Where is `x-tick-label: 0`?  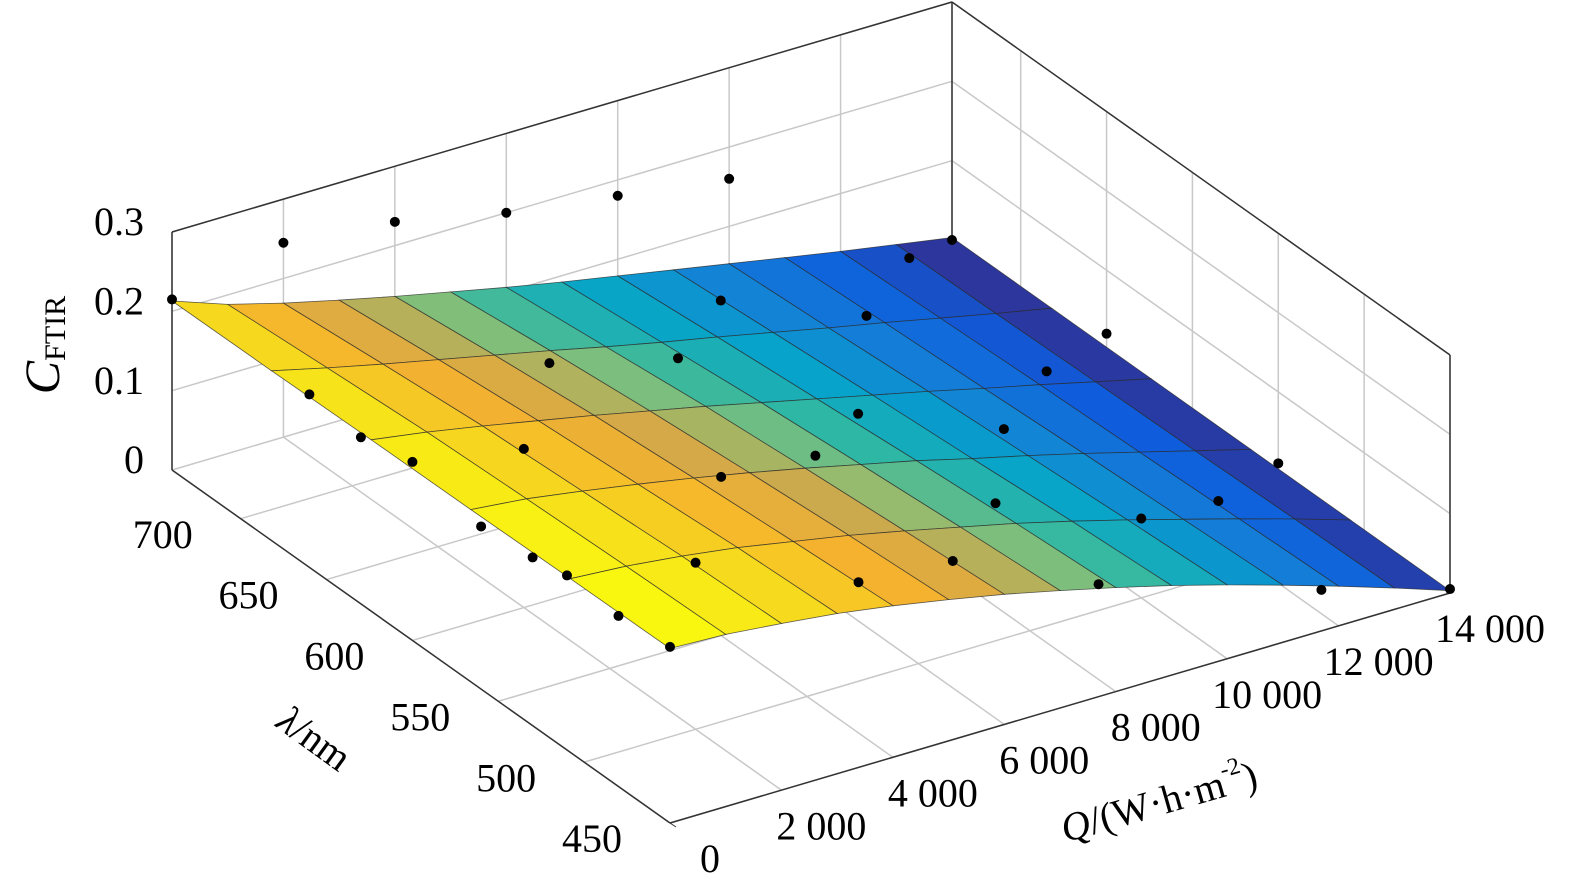 x-tick-label: 0 is located at coordinates (710, 858).